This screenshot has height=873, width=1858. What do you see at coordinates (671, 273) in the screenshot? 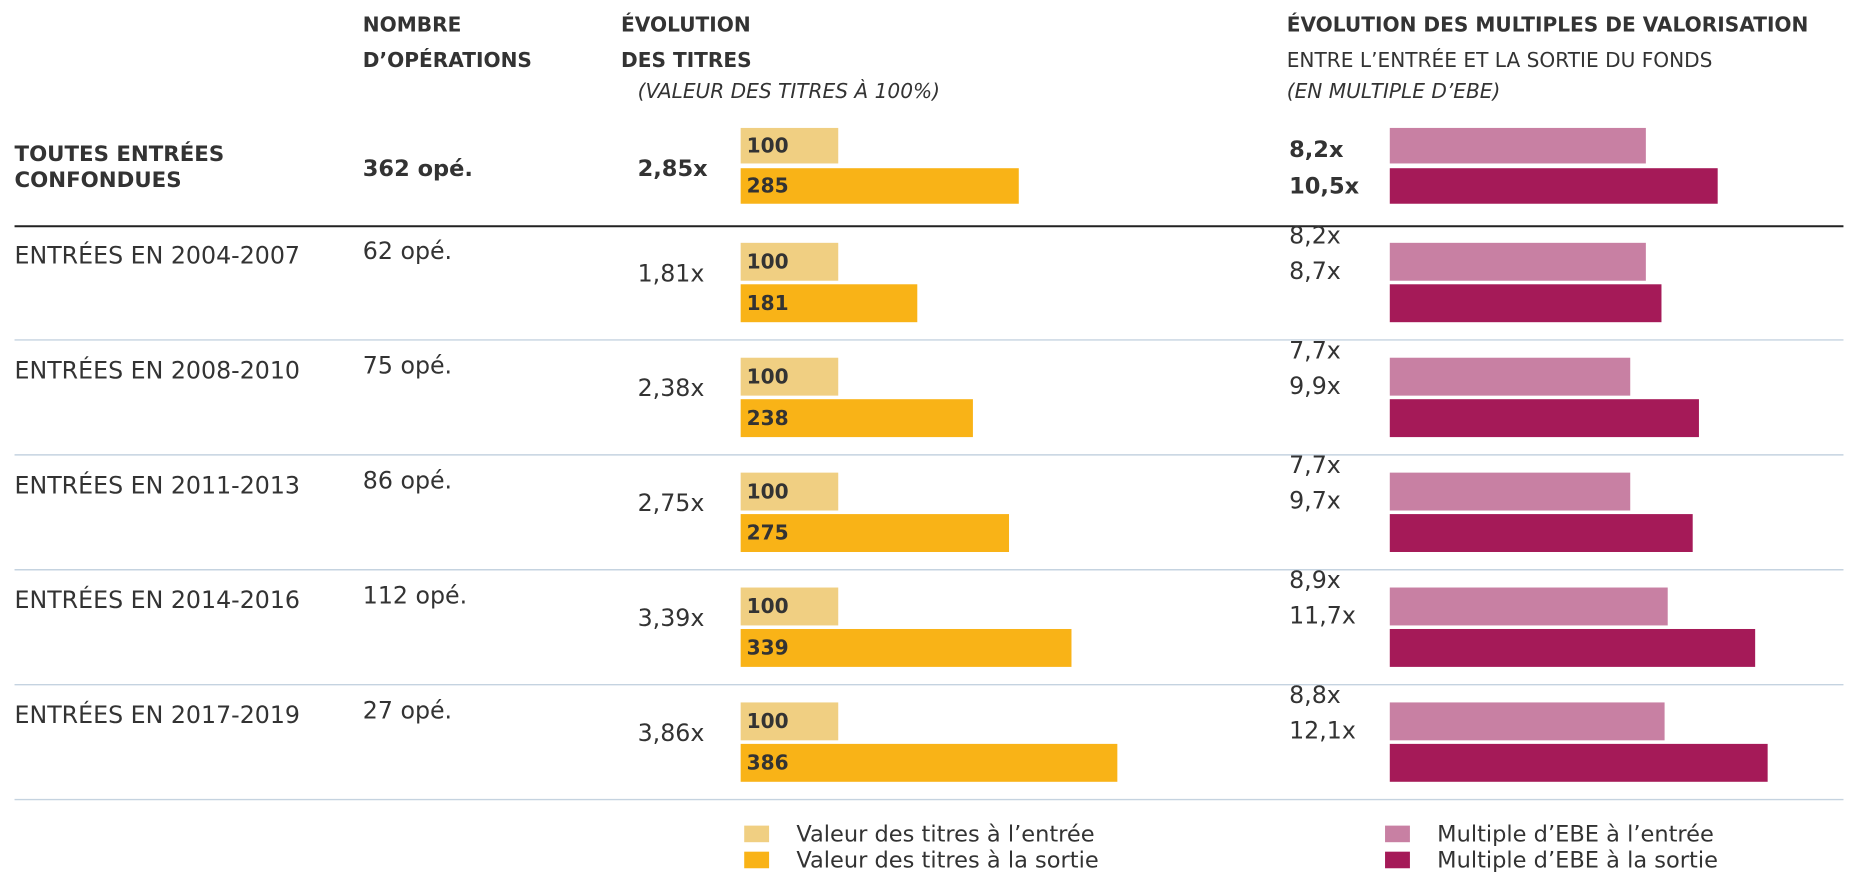
I see `ratio: 1,81x` at bounding box center [671, 273].